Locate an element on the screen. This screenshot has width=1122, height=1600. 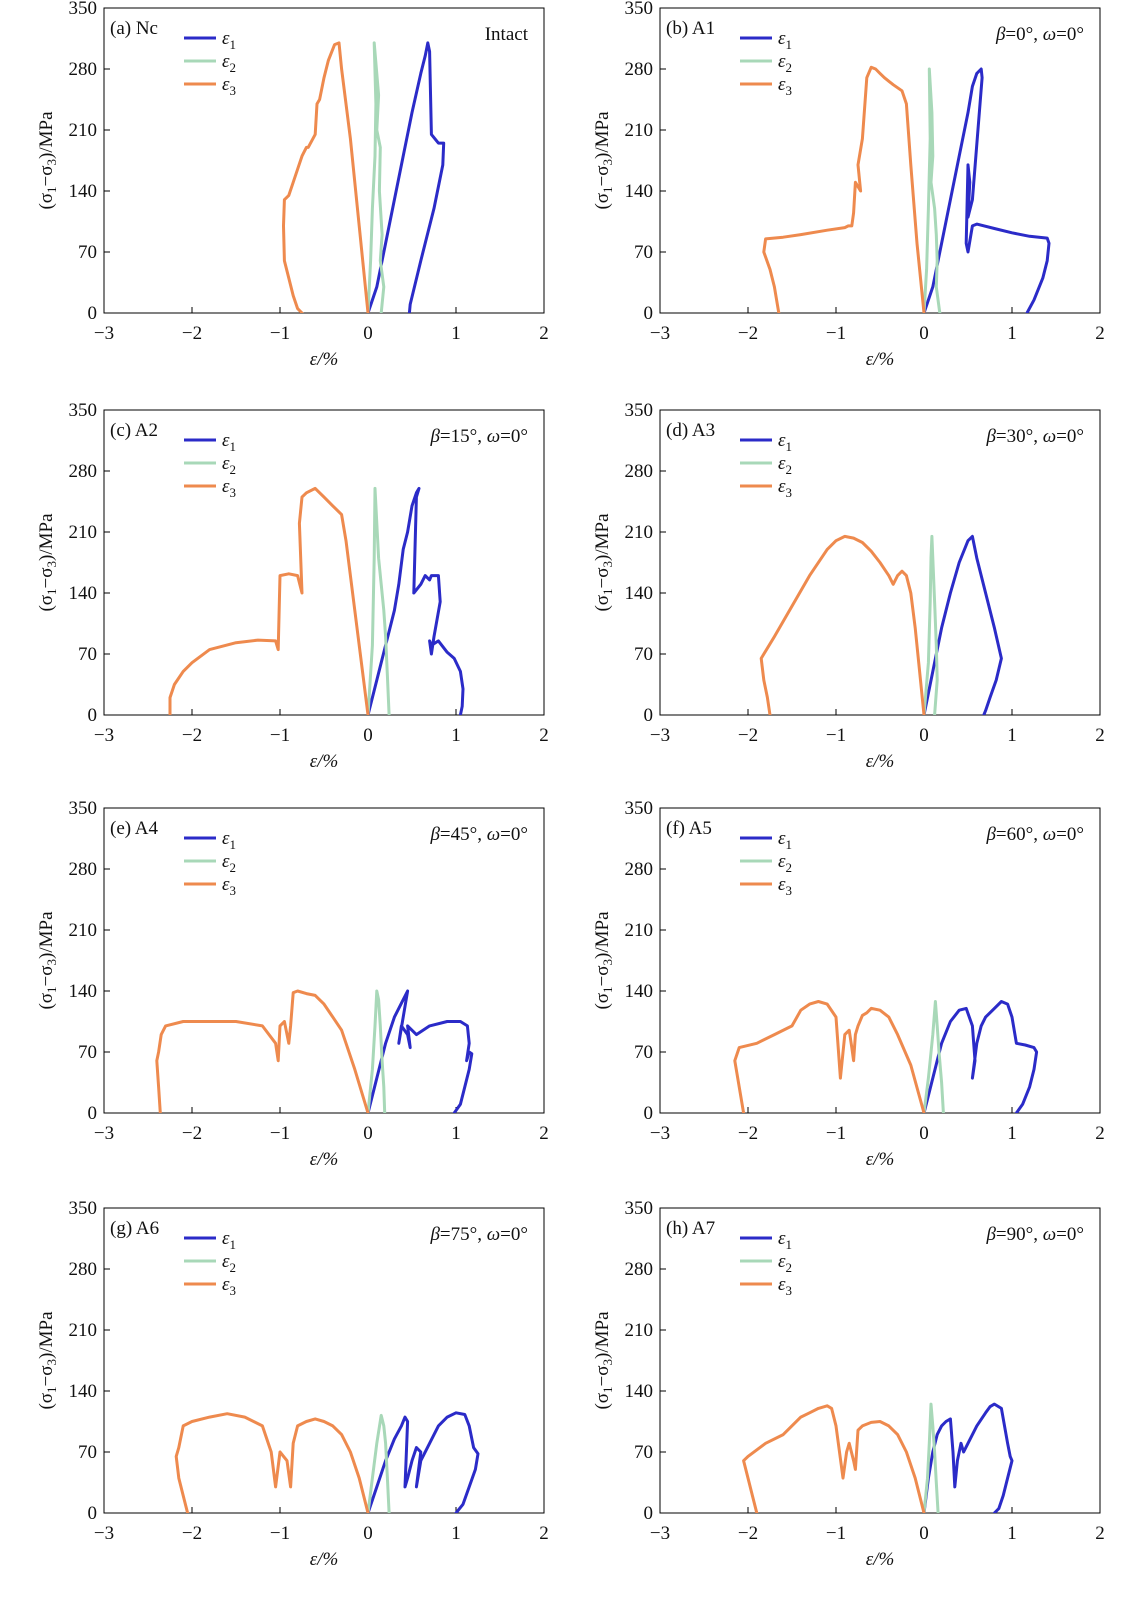
condition-label: Intact is located at coordinates (507, 34).